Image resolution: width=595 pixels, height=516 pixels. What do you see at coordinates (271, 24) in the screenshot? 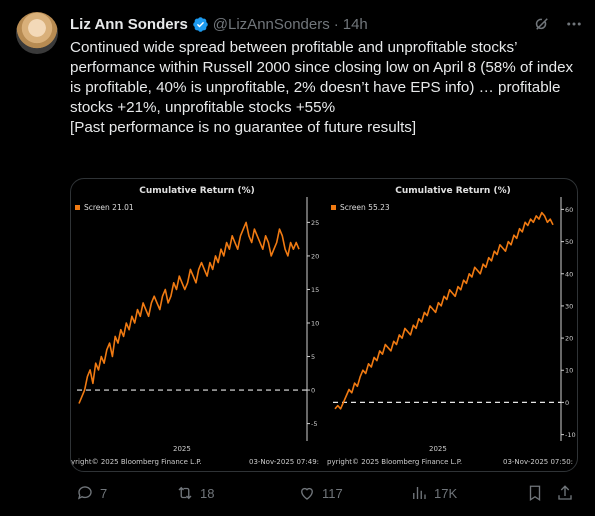
I see `author-handle: @LizAnnSonders` at bounding box center [271, 24].